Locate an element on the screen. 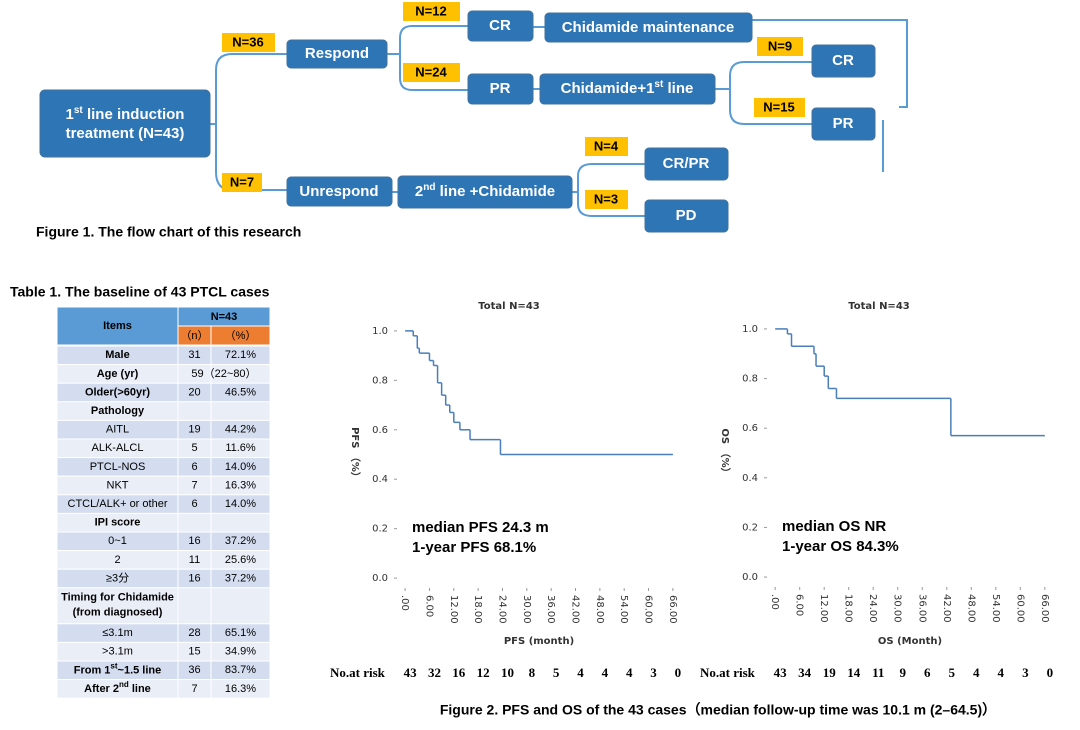 This screenshot has width=1080, height=730. node-label: CR/PR is located at coordinates (686, 163).